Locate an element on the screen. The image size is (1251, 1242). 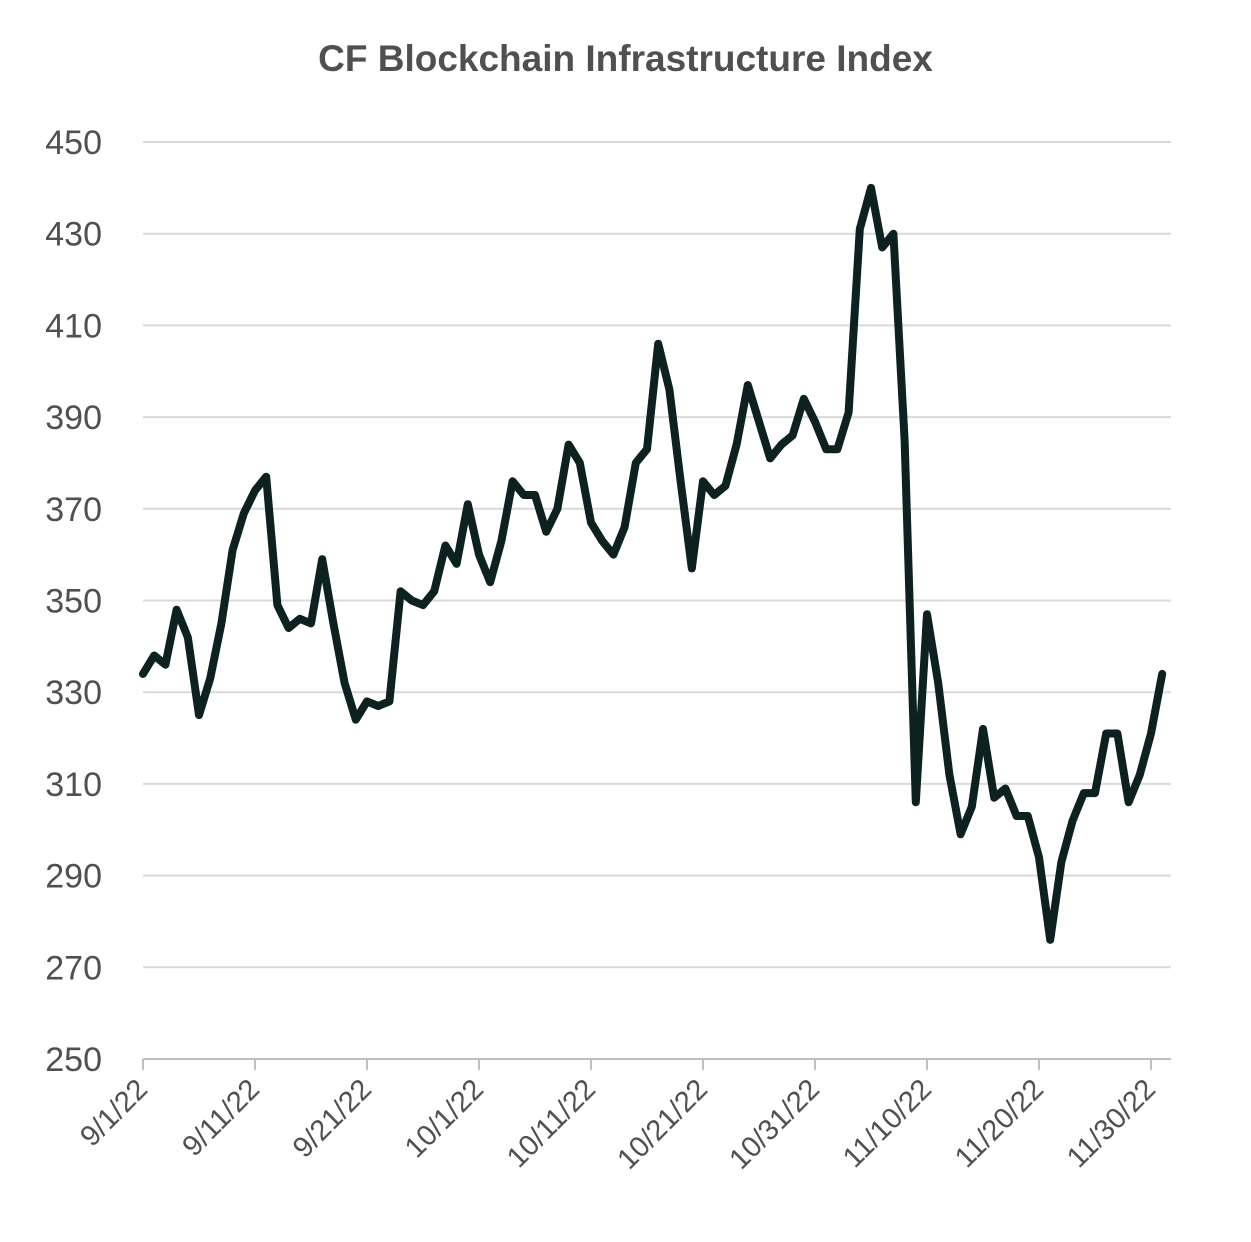
x-tick-label-4: 10/11/22 is located at coordinates (551, 1123).